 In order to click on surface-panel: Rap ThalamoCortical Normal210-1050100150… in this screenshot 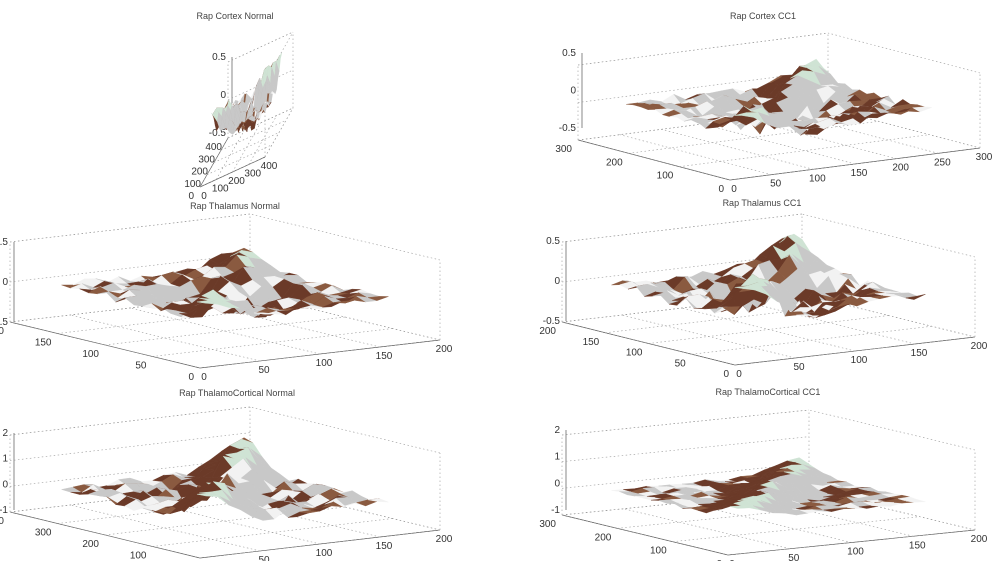, I will do `click(226, 474)`.